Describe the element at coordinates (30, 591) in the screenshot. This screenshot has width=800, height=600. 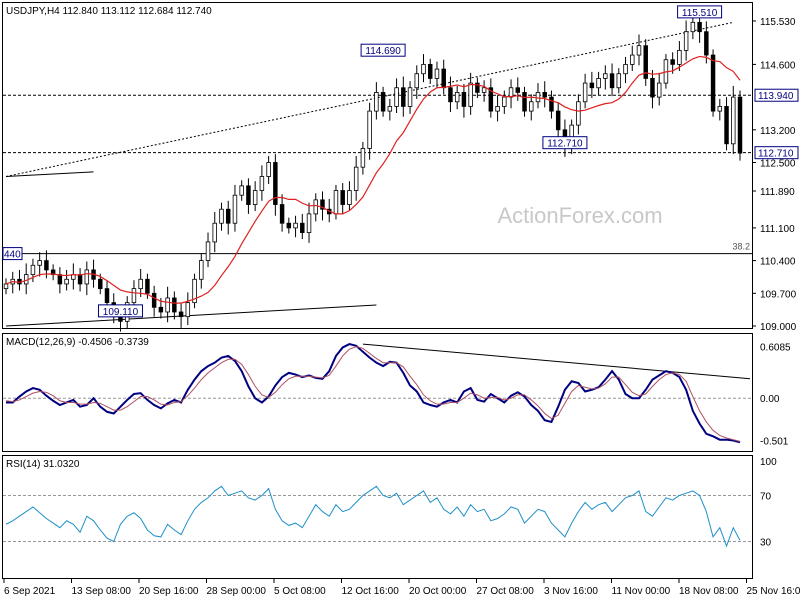
I see `x-tick-label: 6 Sep 2021` at that location.